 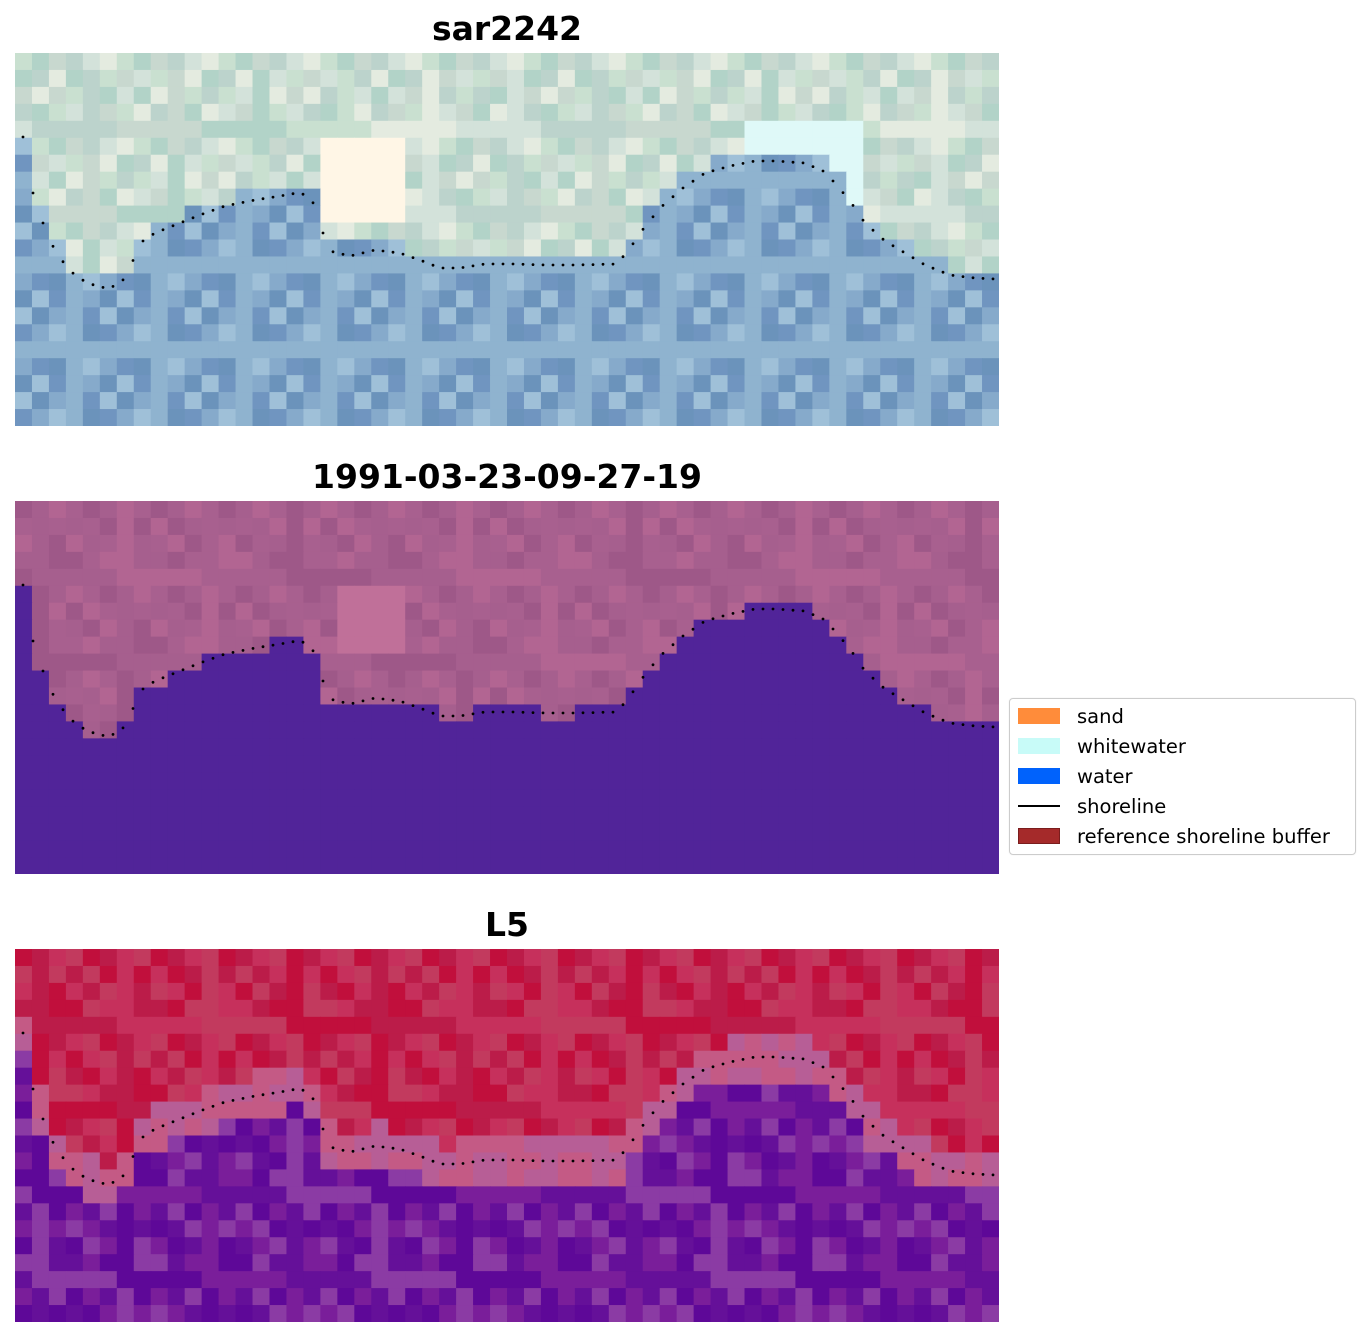 What do you see at coordinates (1075, 776) in the screenshot?
I see `legend-item-water: water` at bounding box center [1075, 776].